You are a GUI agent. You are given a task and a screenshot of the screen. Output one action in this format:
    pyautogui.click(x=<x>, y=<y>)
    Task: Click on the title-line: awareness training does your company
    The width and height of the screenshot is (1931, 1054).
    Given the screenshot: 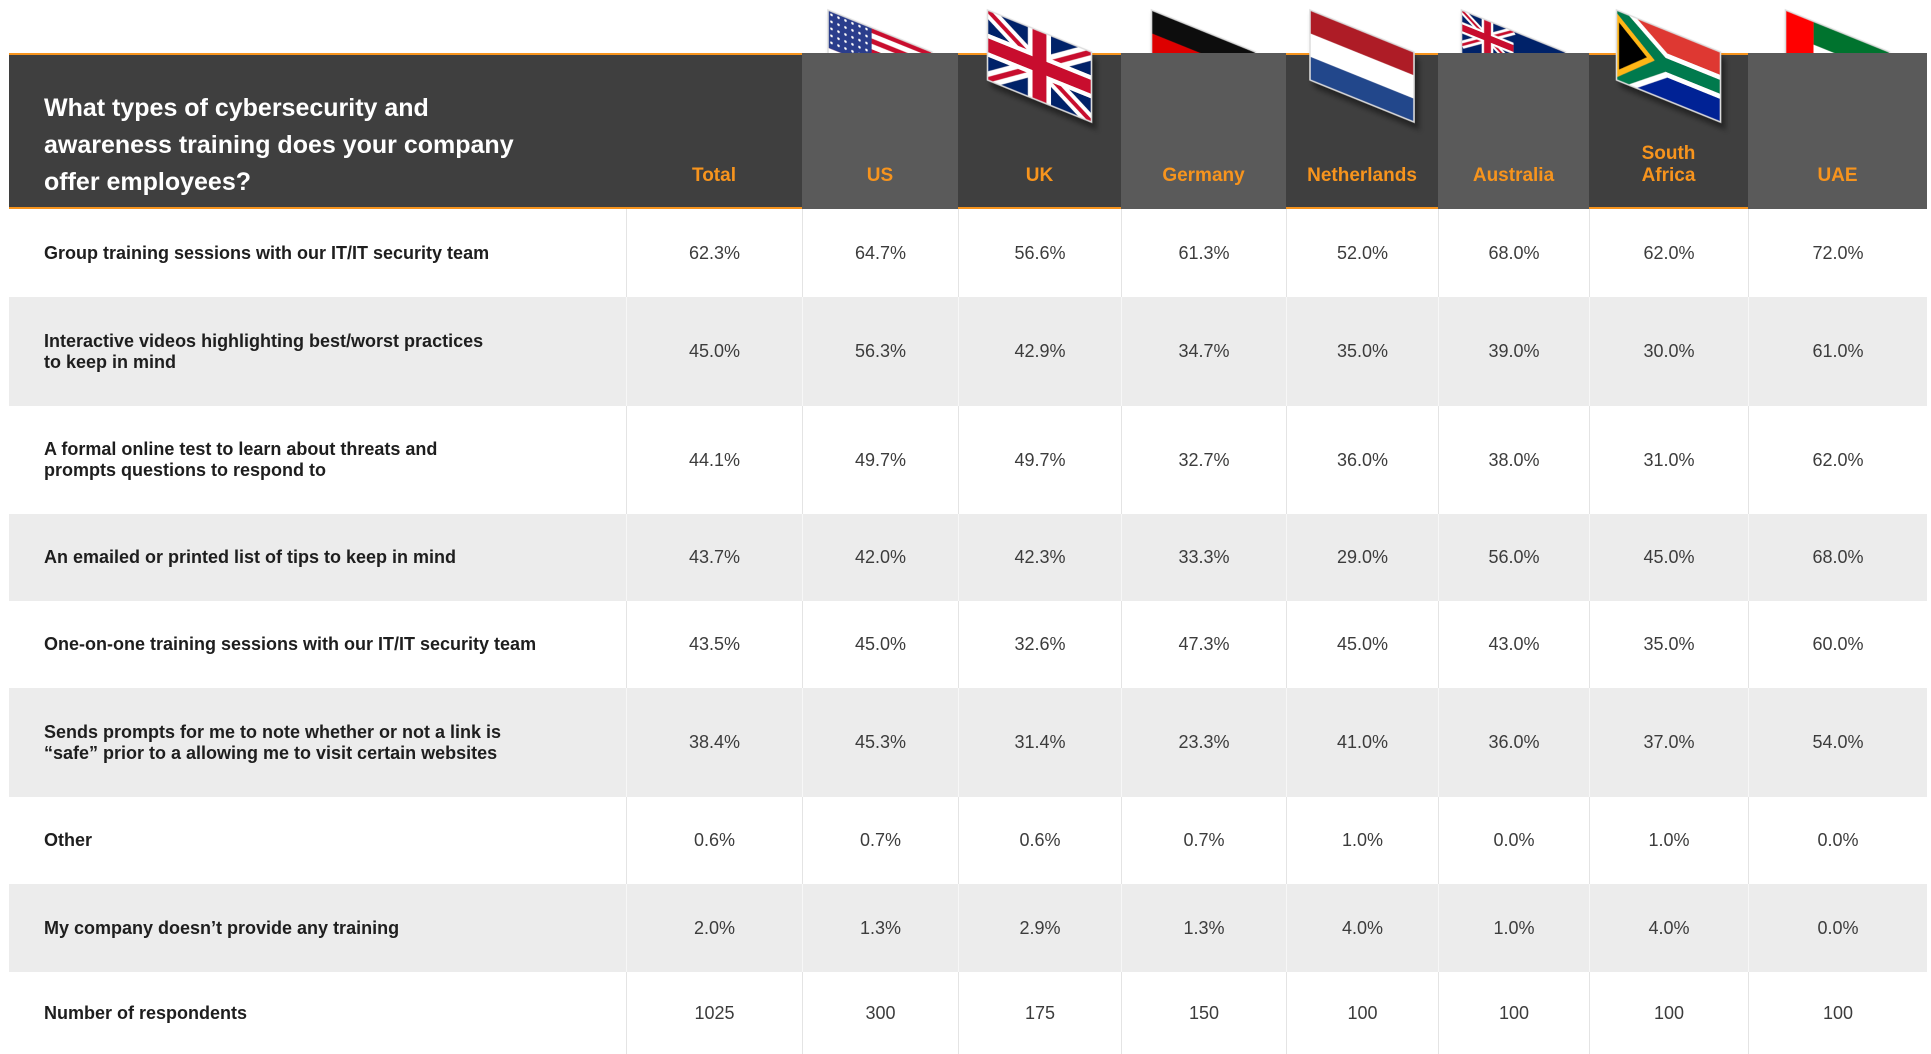 What is the action you would take?
    pyautogui.click(x=279, y=145)
    